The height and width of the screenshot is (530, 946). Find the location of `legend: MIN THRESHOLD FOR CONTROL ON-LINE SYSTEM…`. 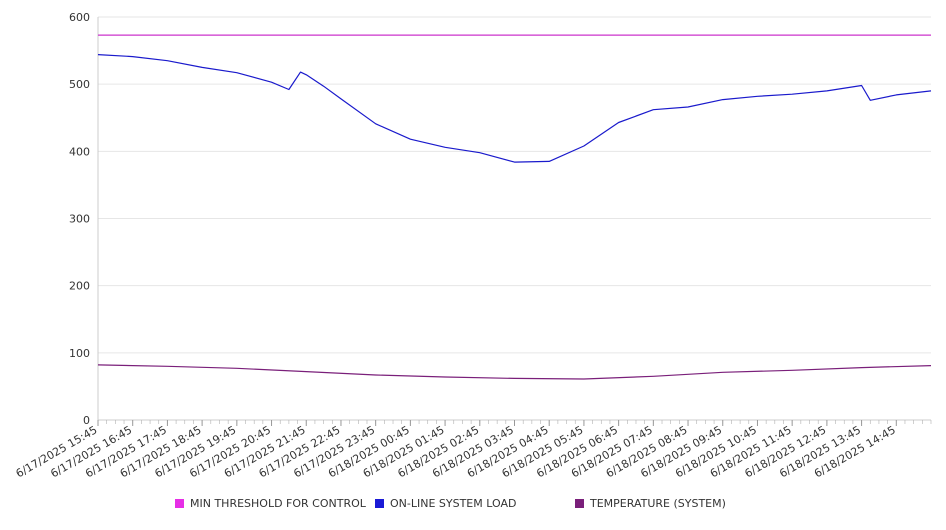

legend: MIN THRESHOLD FOR CONTROL ON-LINE SYSTEM… is located at coordinates (473, 506).